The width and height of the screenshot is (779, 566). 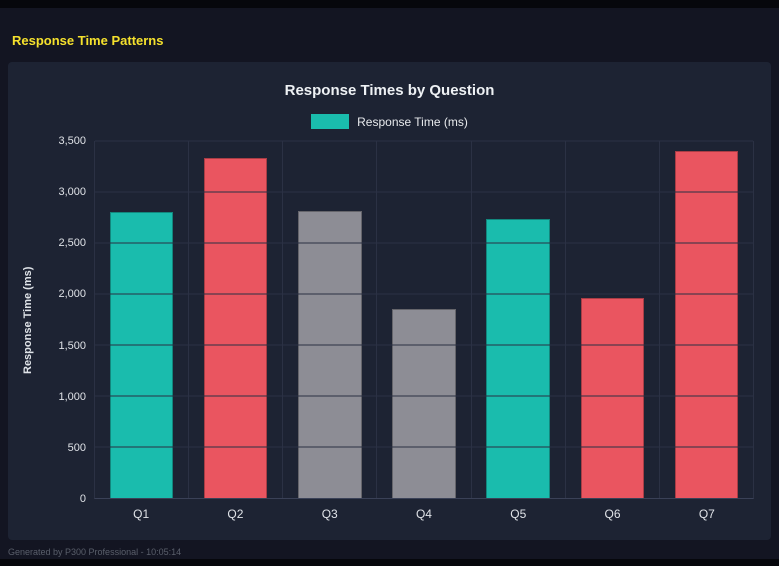 What do you see at coordinates (72, 396) in the screenshot?
I see `y-tick-label: 1,000` at bounding box center [72, 396].